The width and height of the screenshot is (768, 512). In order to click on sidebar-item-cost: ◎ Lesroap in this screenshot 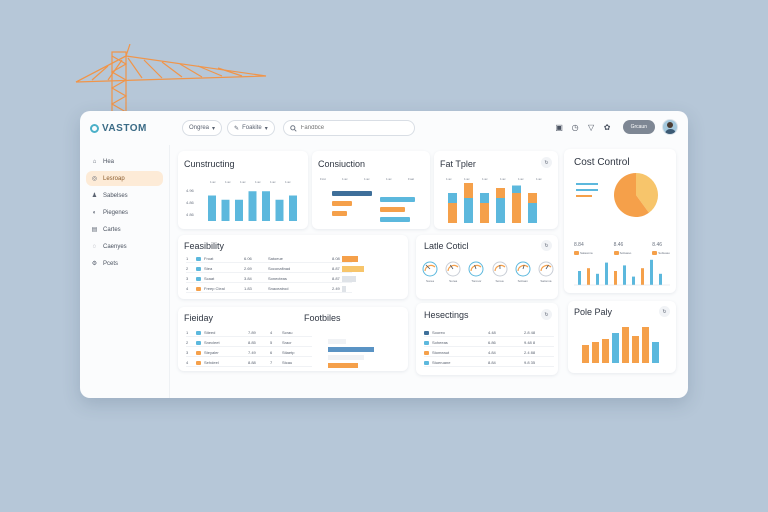, I will do `click(124, 178)`.